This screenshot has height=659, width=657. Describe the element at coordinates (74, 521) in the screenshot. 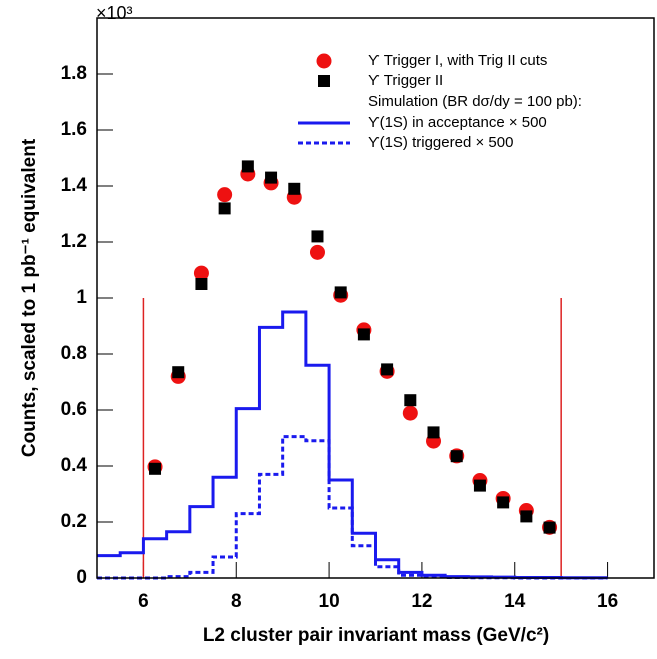

I see `y-tick-label: 0.2` at that location.